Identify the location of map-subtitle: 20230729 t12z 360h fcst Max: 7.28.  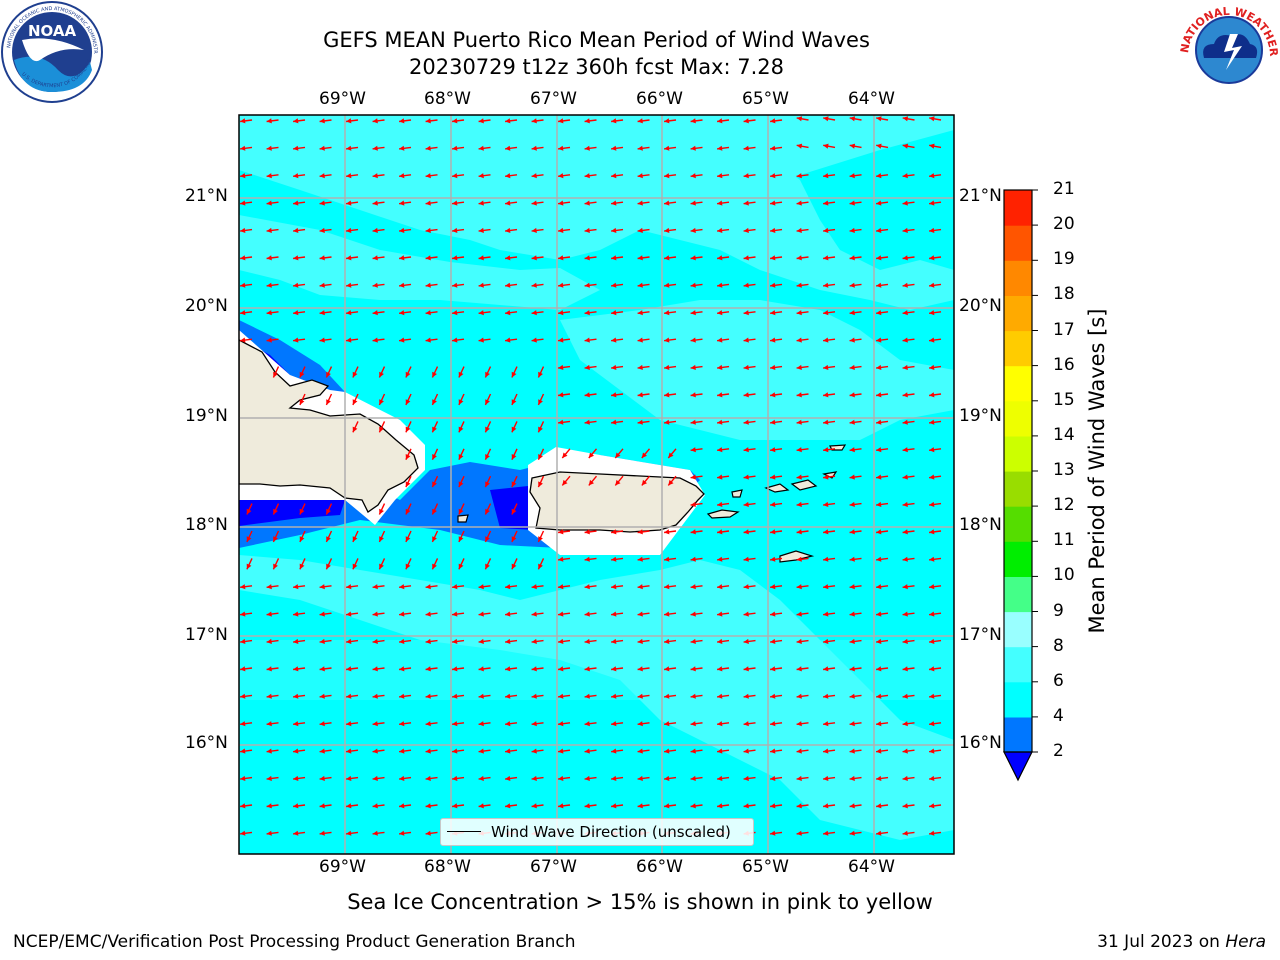
(596, 67).